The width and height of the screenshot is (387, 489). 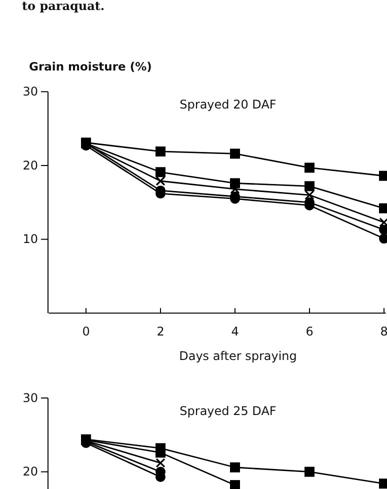 What do you see at coordinates (90, 67) in the screenshot?
I see `y-axis-title: Grain moisture (%)` at bounding box center [90, 67].